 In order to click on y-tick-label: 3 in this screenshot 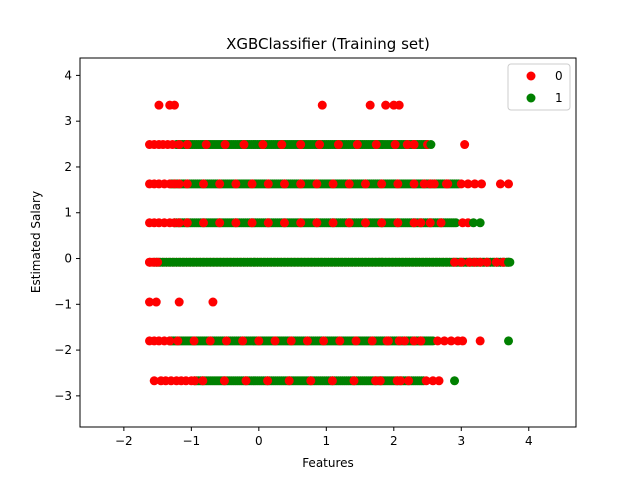, I will do `click(68, 121)`.